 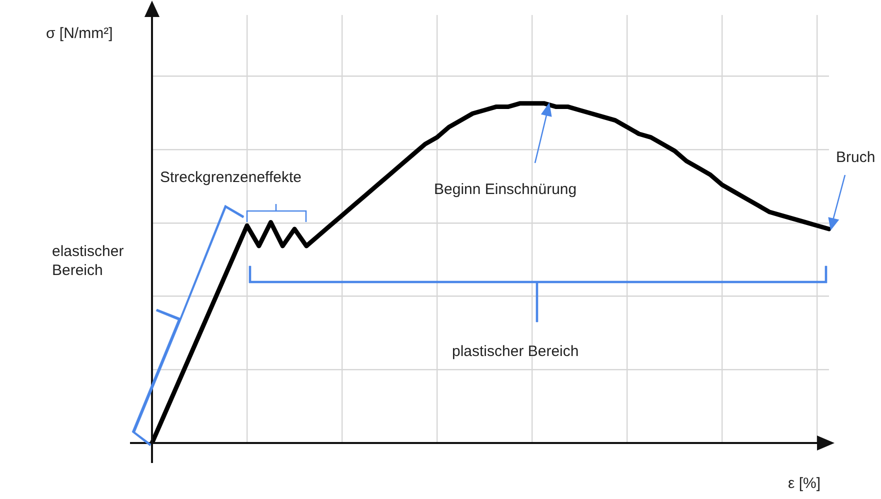 What do you see at coordinates (856, 157) in the screenshot?
I see `text: Bruch` at bounding box center [856, 157].